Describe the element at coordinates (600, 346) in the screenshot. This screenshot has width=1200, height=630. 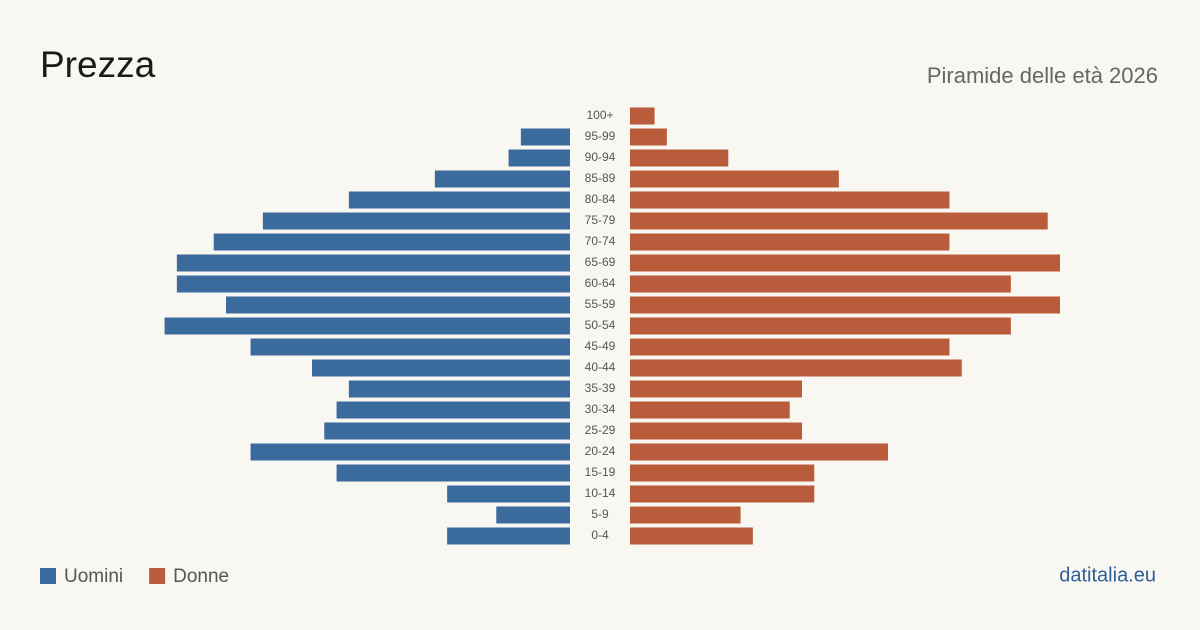
I see `age-label: 45-49` at that location.